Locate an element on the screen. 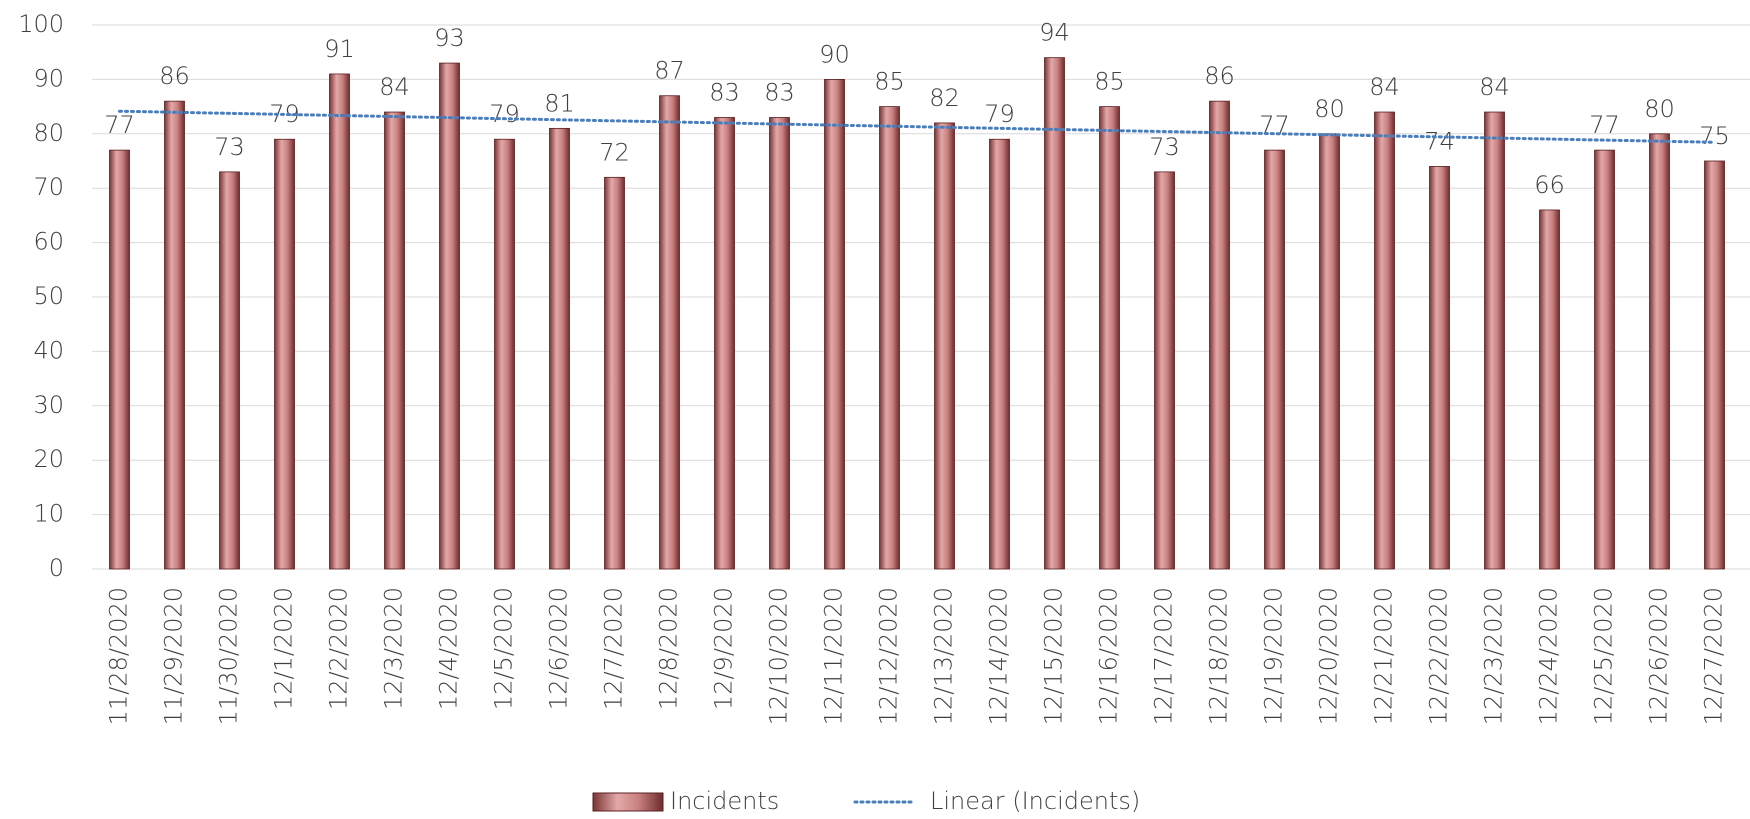  x-tick: 12/25/2020 is located at coordinates (1604, 656).